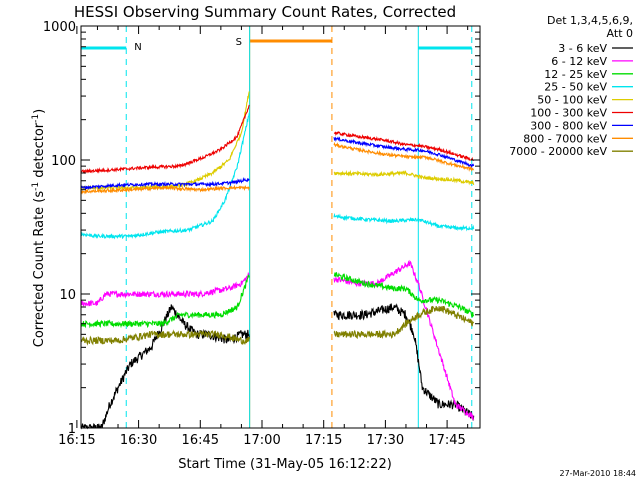 The width and height of the screenshot is (640, 480). I want to click on y-axis-label-sup2: -1, so click(36, 118).